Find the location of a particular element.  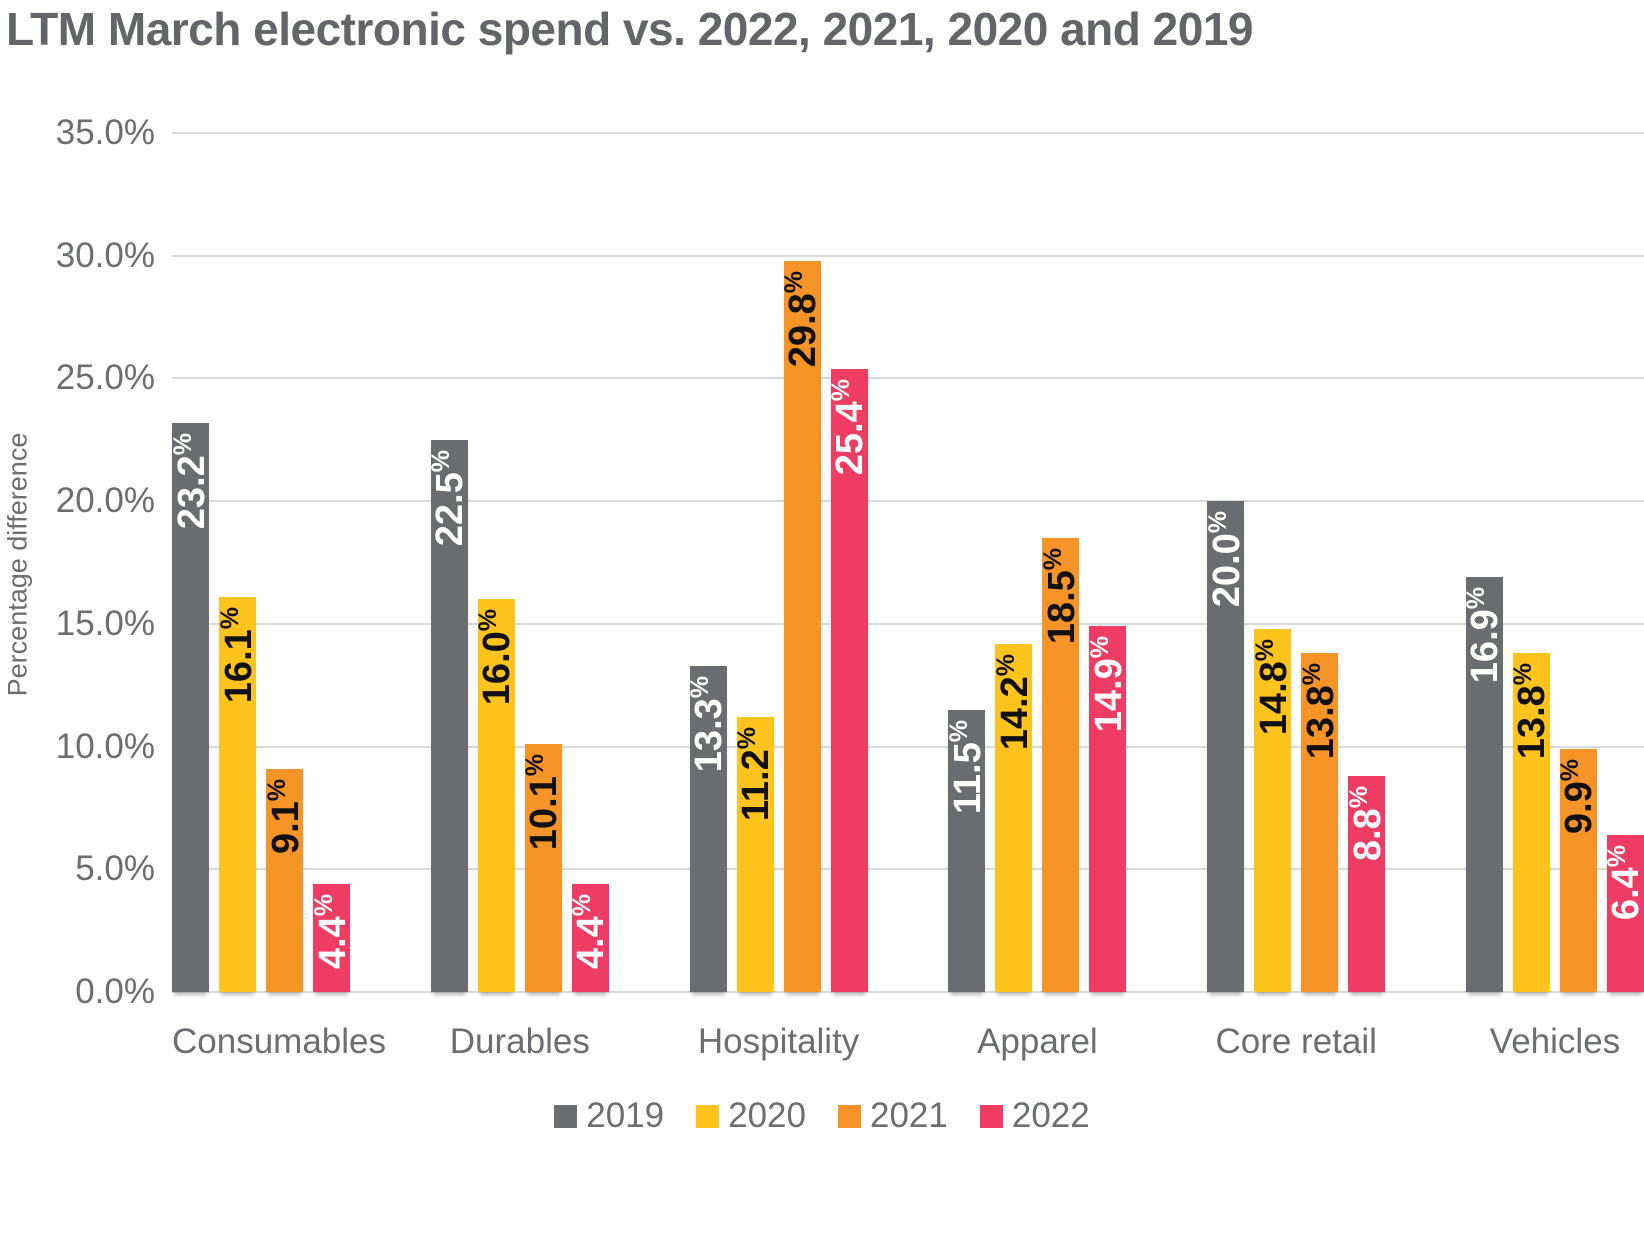

bar-group-apparel: 11.5% 14.2% 18.5% 14.9% is located at coordinates (1037, 562).